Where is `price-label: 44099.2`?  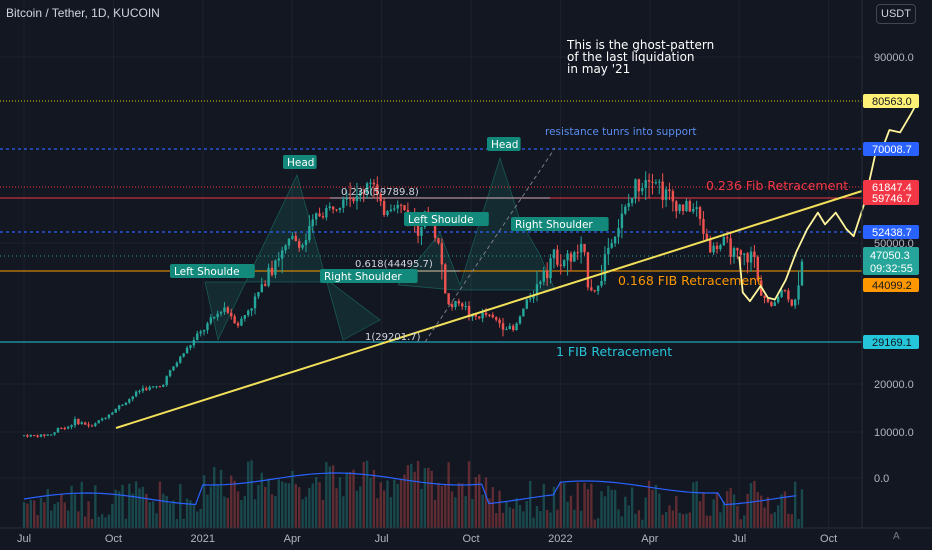 price-label: 44099.2 is located at coordinates (892, 286).